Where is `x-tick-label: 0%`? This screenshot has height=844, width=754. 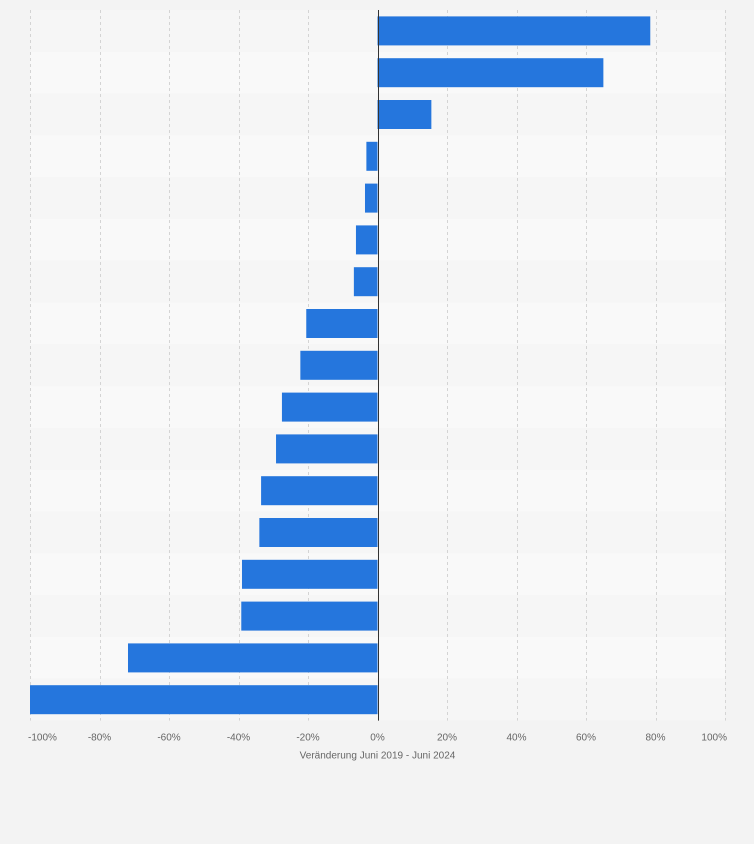 x-tick-label: 0% is located at coordinates (377, 738).